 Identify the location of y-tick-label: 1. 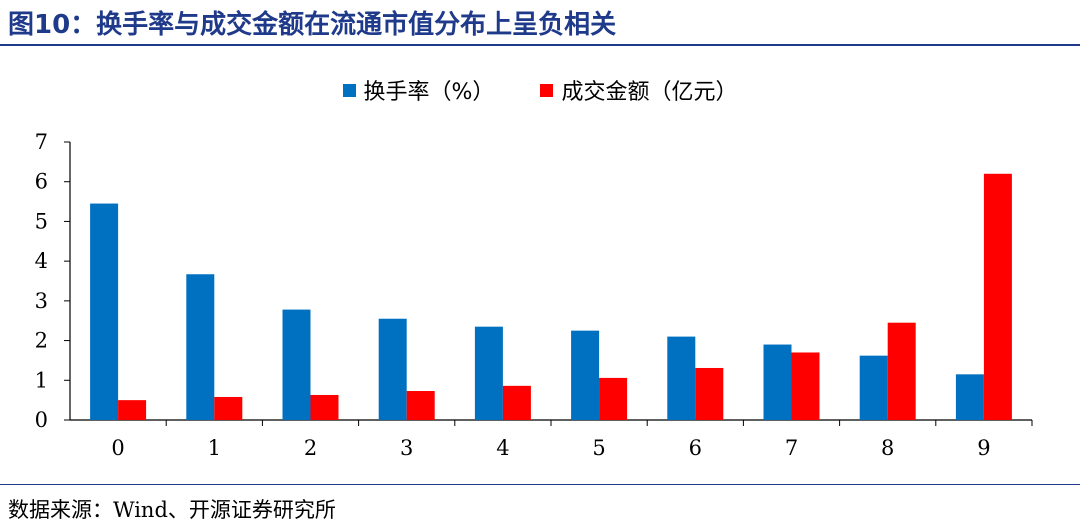
(41, 380).